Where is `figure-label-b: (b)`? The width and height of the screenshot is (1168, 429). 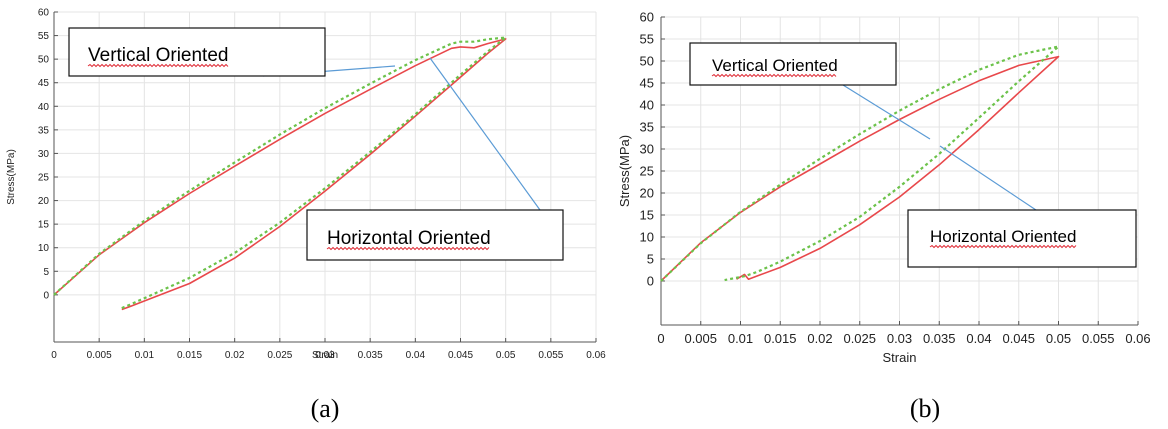
figure-label-b: (b) is located at coordinates (925, 408).